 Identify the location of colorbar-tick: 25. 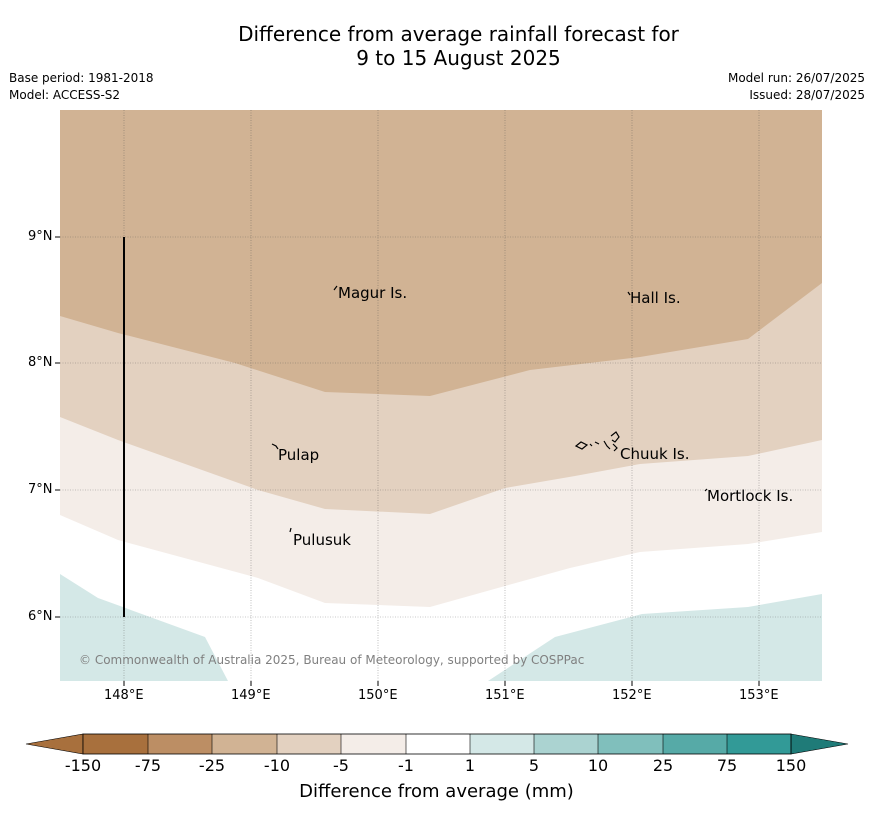
(663, 765).